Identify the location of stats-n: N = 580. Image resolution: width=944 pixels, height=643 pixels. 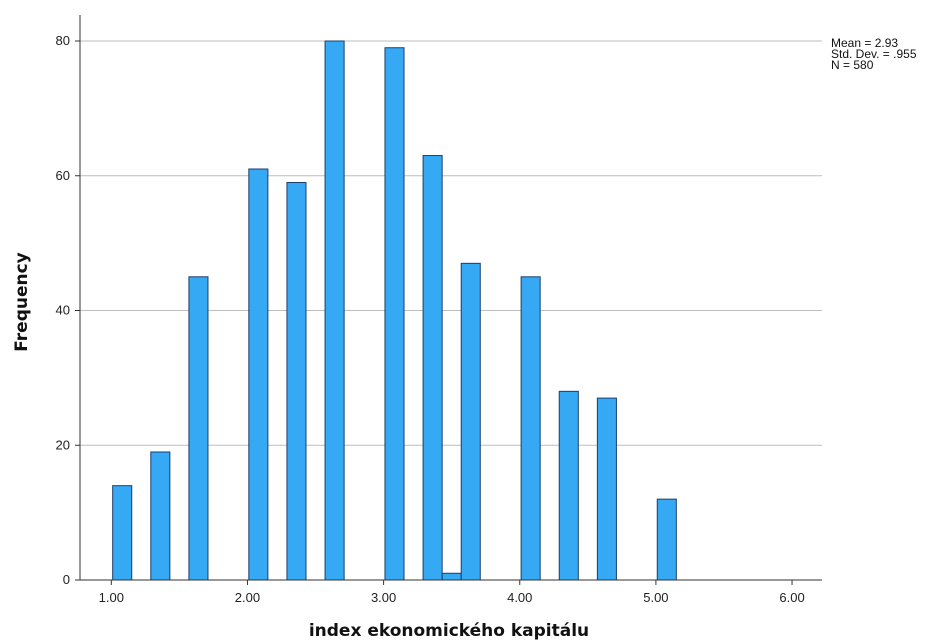
(852, 65).